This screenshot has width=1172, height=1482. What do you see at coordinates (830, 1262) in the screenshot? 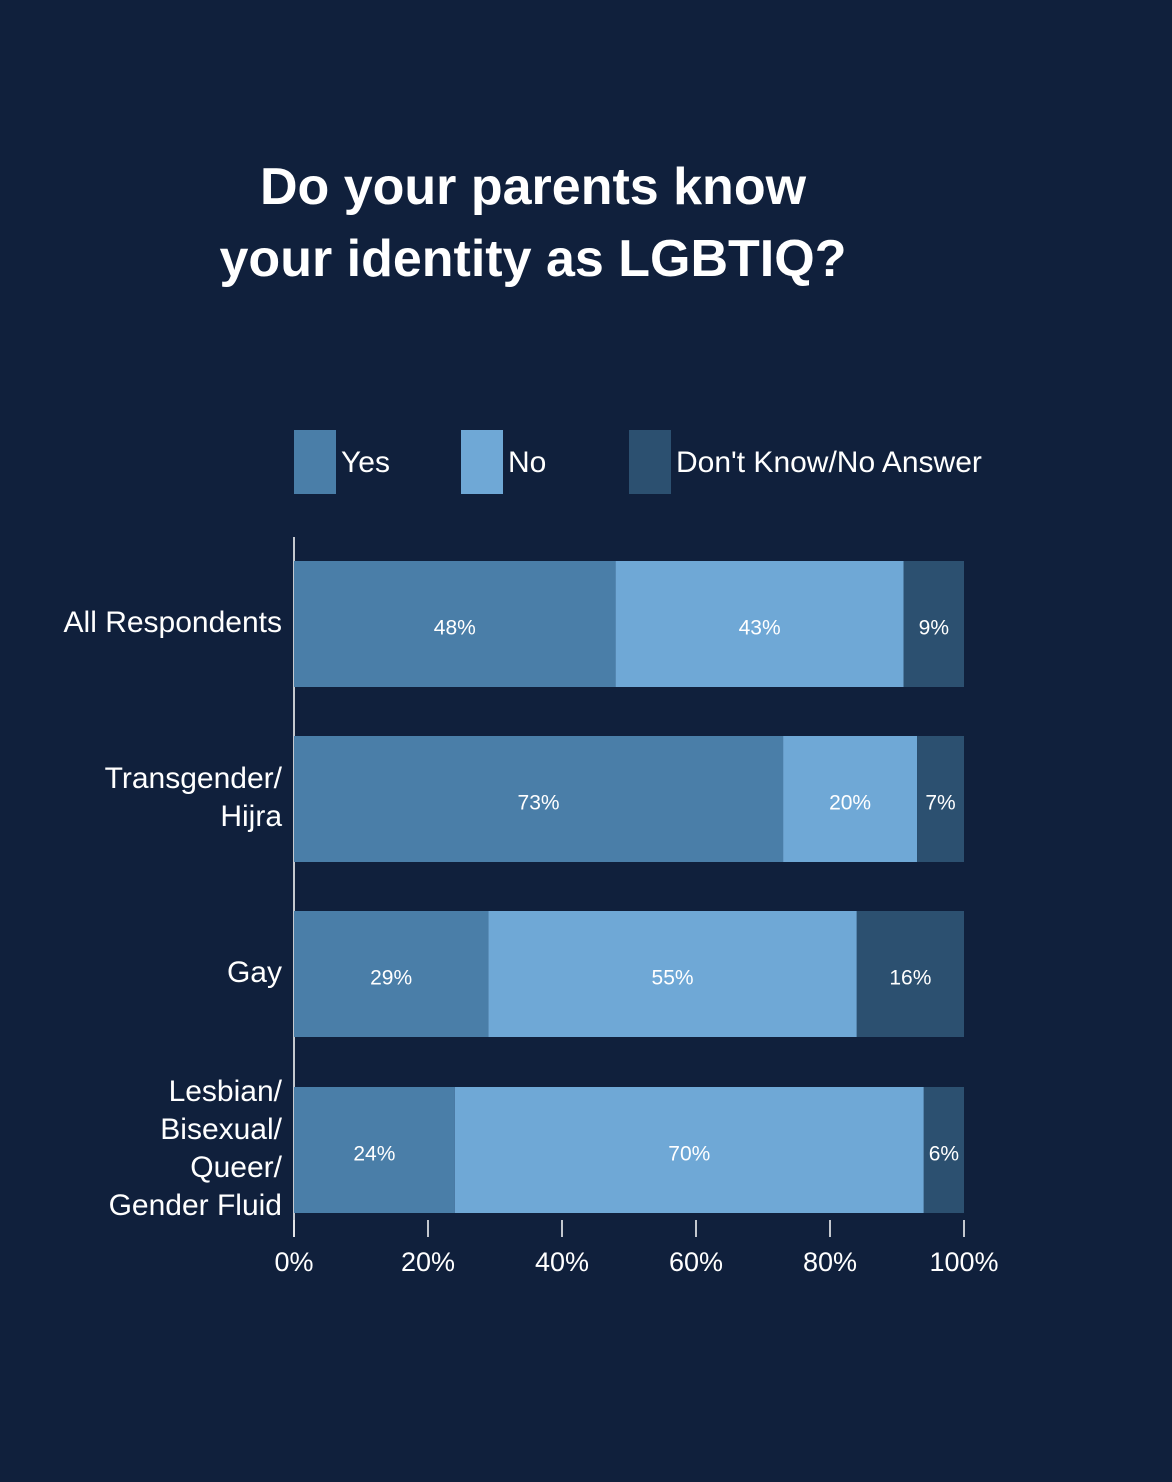
I see `x-tick-label: 80%` at bounding box center [830, 1262].